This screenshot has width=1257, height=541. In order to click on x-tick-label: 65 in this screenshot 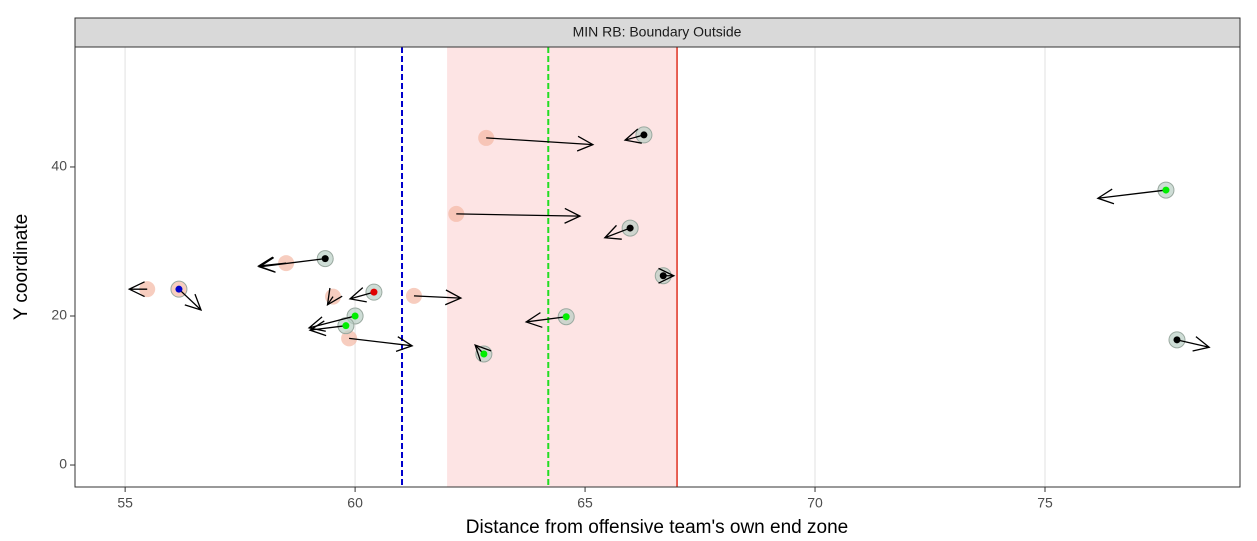, I will do `click(585, 503)`.